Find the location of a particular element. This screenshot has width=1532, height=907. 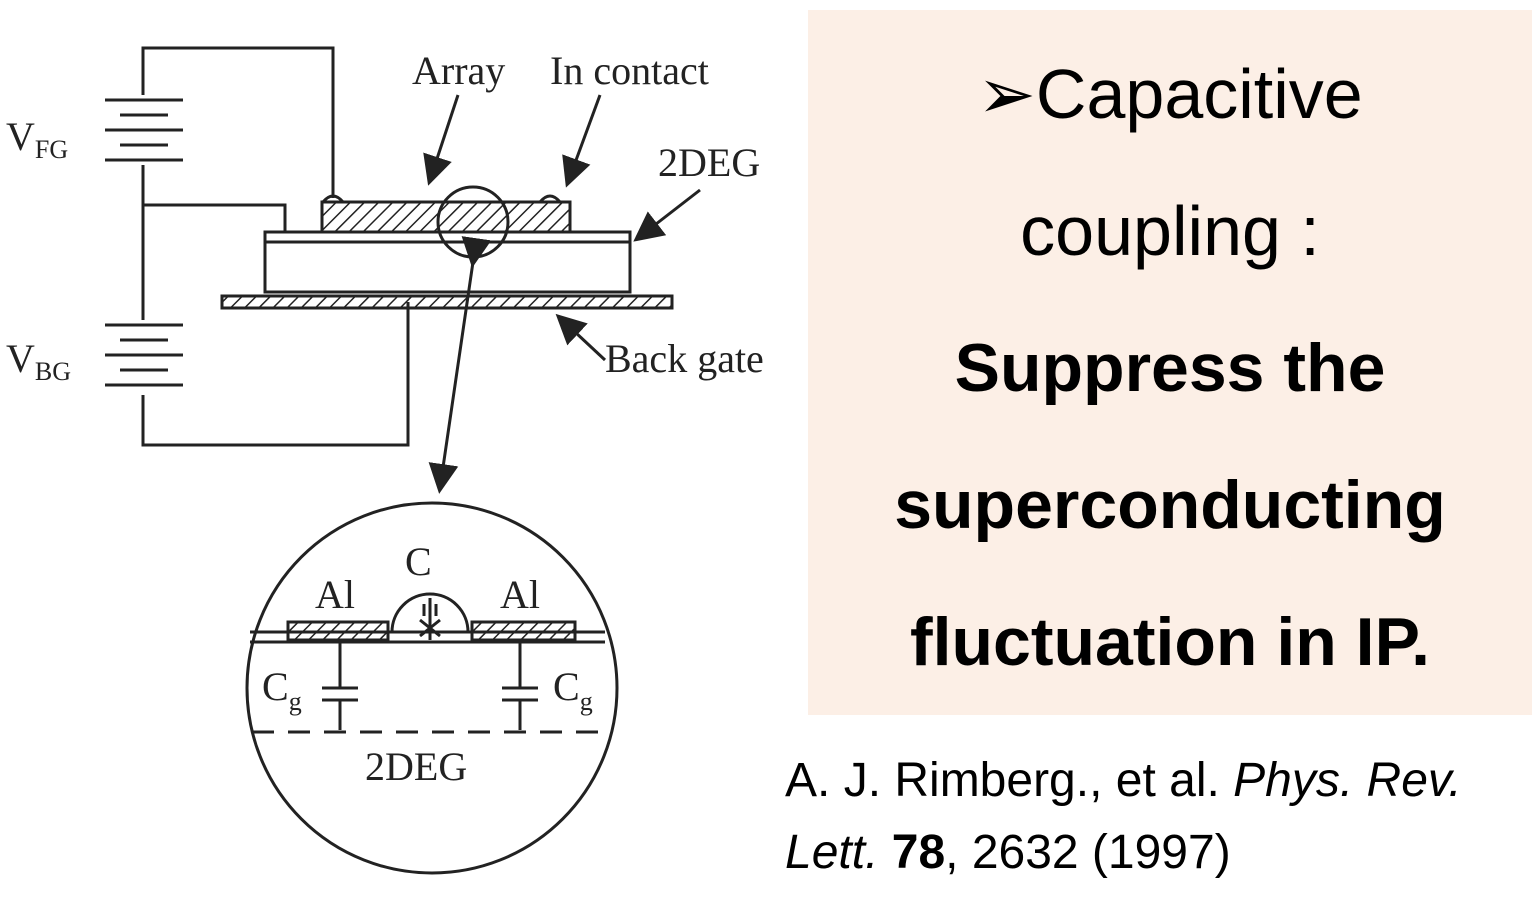

text-line: ➢Capacitive is located at coordinates (1170, 94).